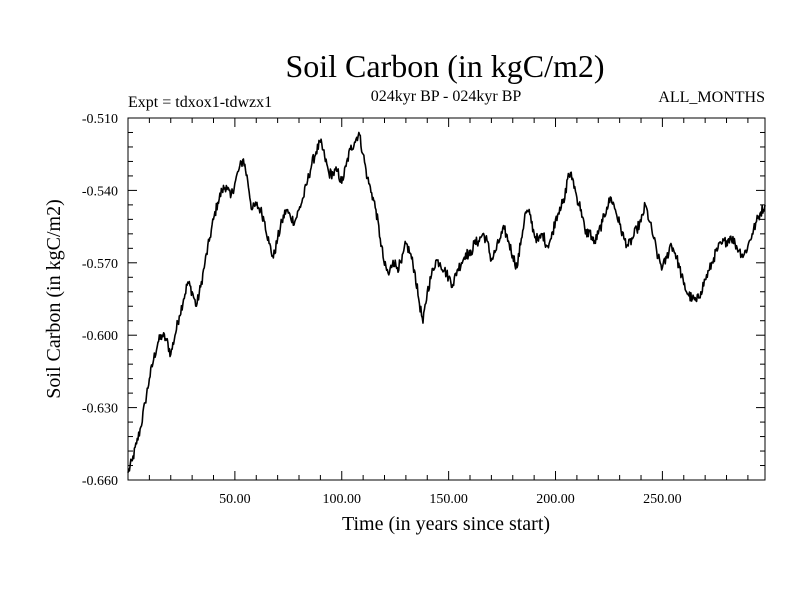 Image resolution: width=800 pixels, height=600 pixels. Describe the element at coordinates (100, 191) in the screenshot. I see `y-tick-label: -0.540` at that location.